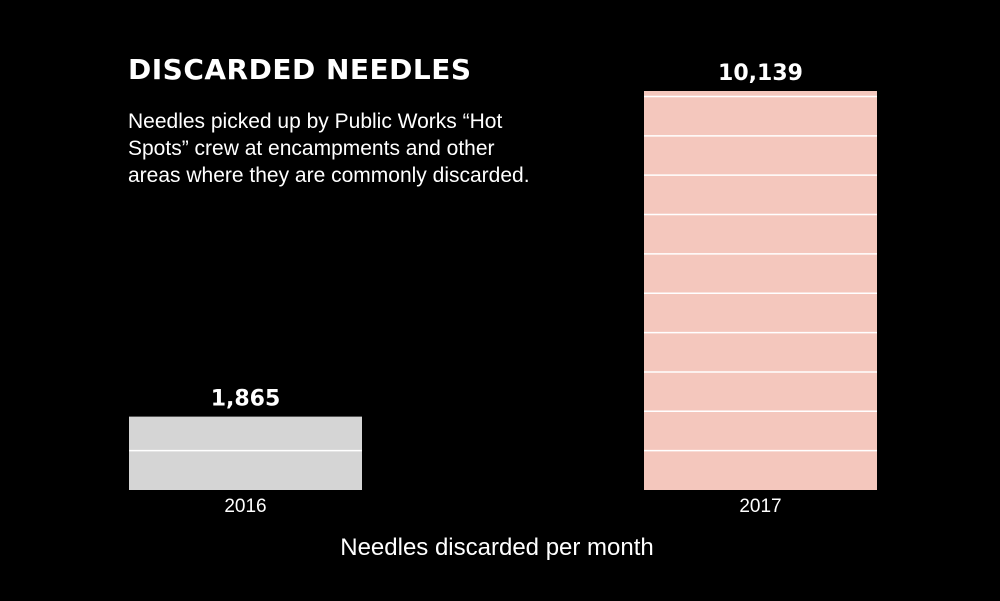 The image size is (1000, 601). Describe the element at coordinates (245, 453) in the screenshot. I see `bar-2016` at that location.